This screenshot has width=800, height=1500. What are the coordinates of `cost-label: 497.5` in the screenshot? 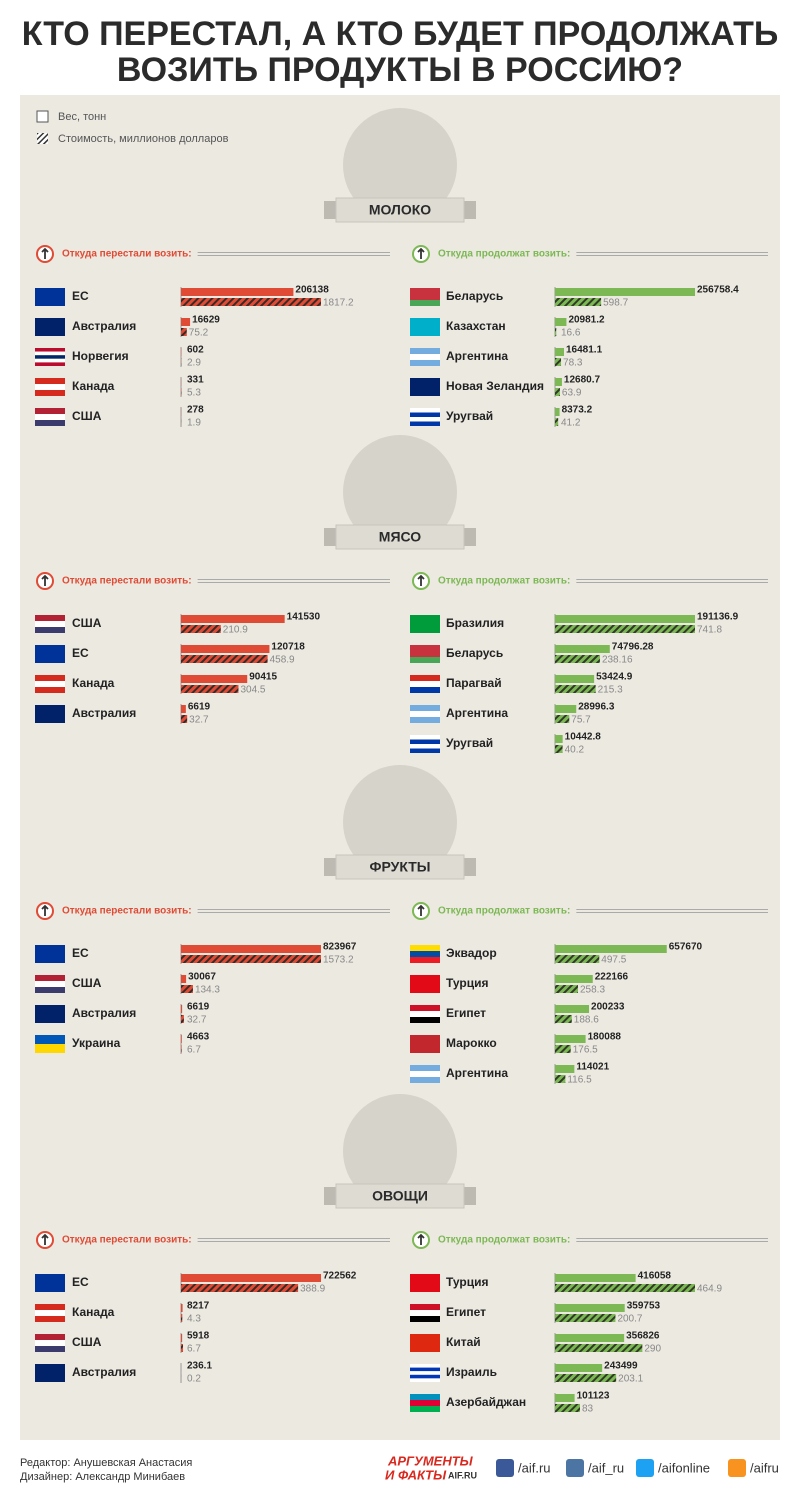 It's located at (613, 960).